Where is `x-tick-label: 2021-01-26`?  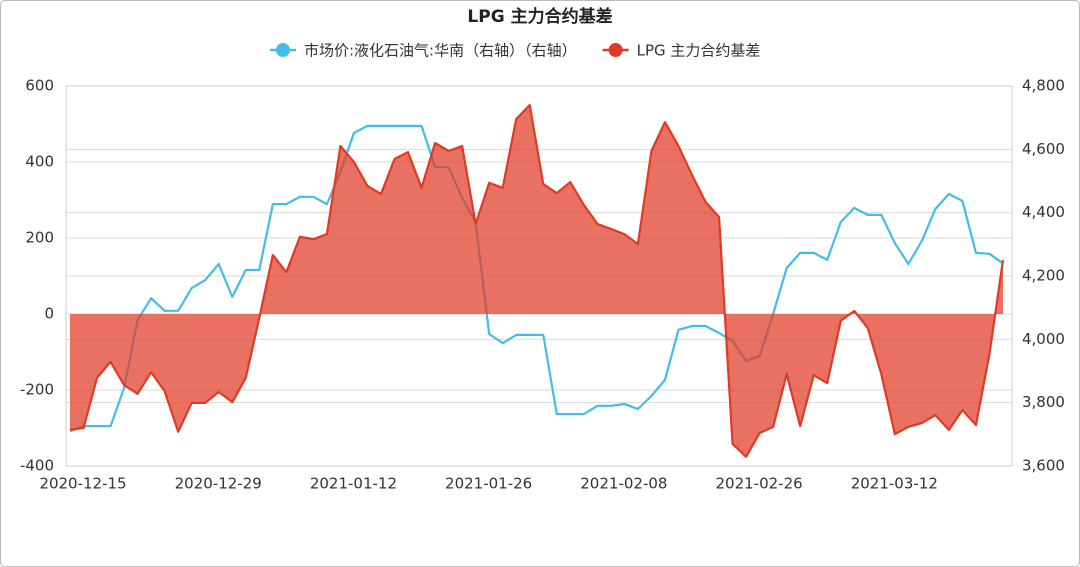
x-tick-label: 2021-01-26 is located at coordinates (488, 484).